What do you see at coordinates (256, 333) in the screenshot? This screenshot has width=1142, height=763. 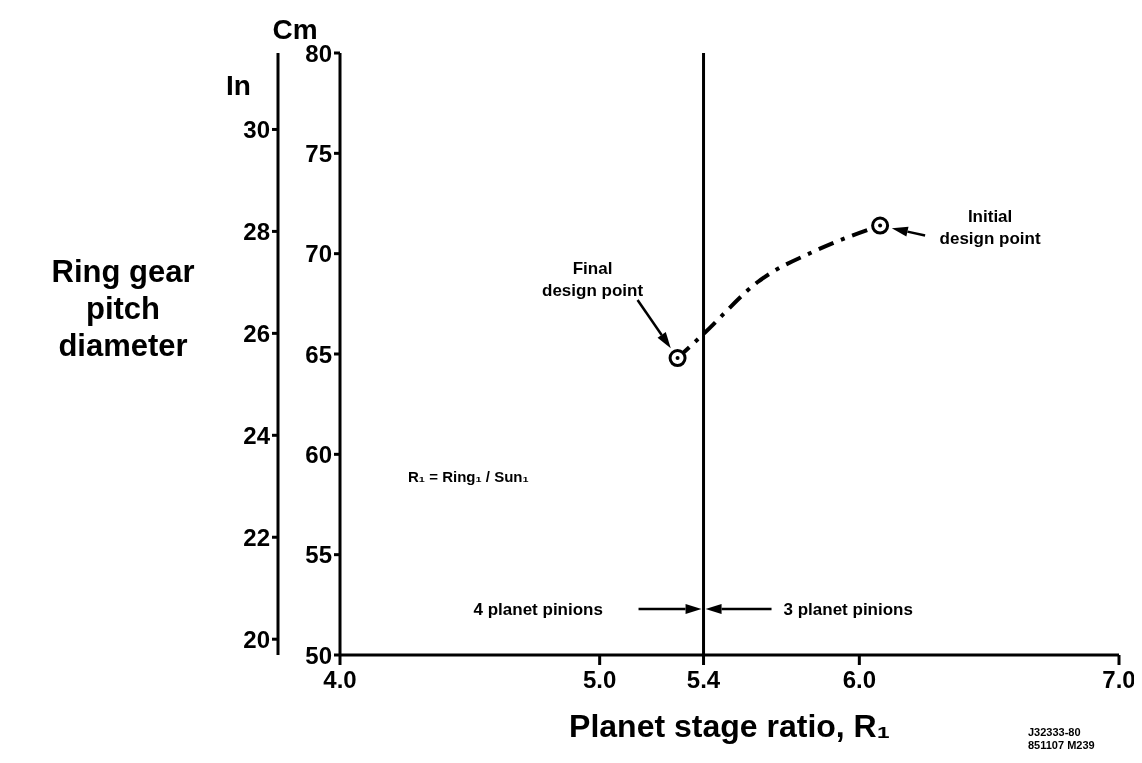 I see `y2-tick-label: 26` at bounding box center [256, 333].